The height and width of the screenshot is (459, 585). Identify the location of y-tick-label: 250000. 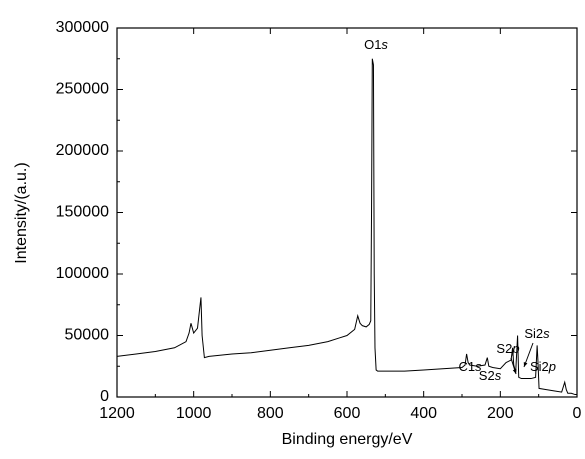
(82, 89).